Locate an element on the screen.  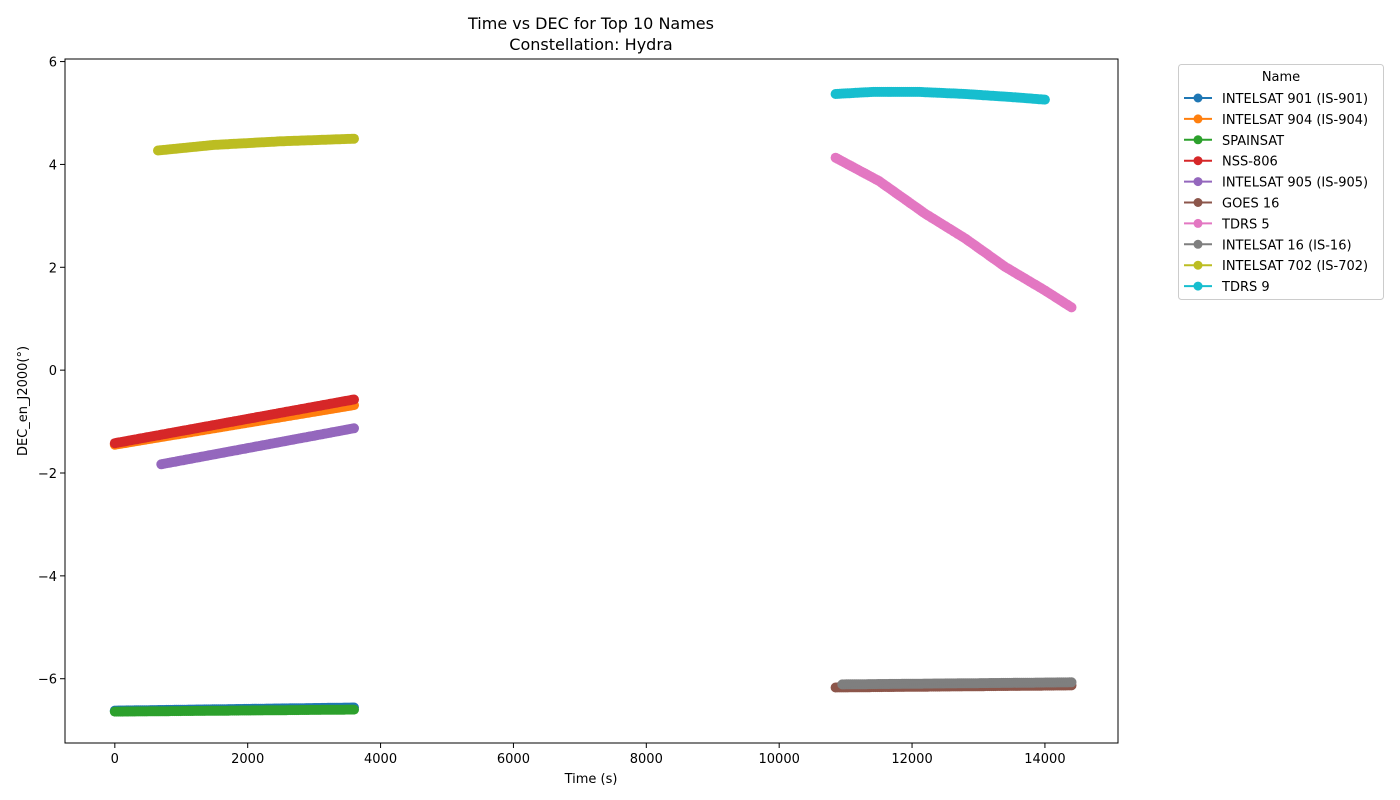
legend-label: TDRS 9 is located at coordinates (1245, 287).